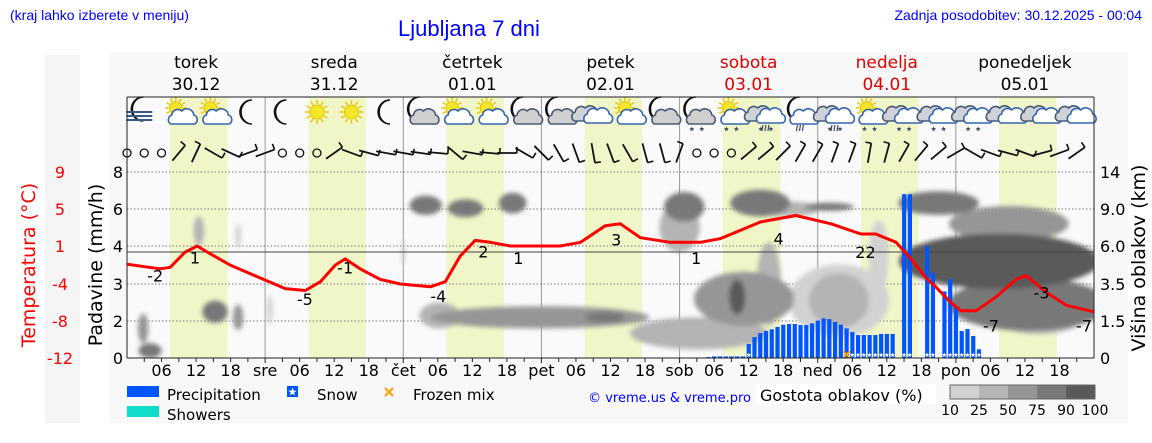 This screenshot has height=443, width=1152. I want to click on legend-precipitation-label: Precipitation, so click(214, 395).